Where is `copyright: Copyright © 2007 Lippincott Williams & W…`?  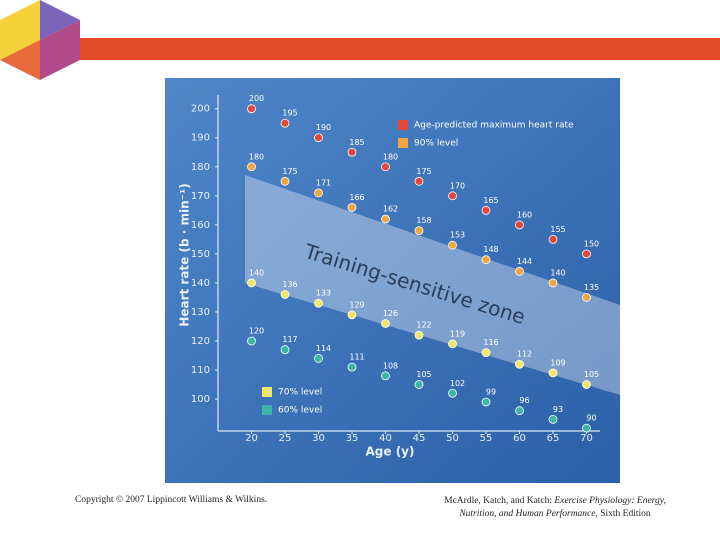 copyright: Copyright © 2007 Lippincott Williams & W… is located at coordinates (171, 500).